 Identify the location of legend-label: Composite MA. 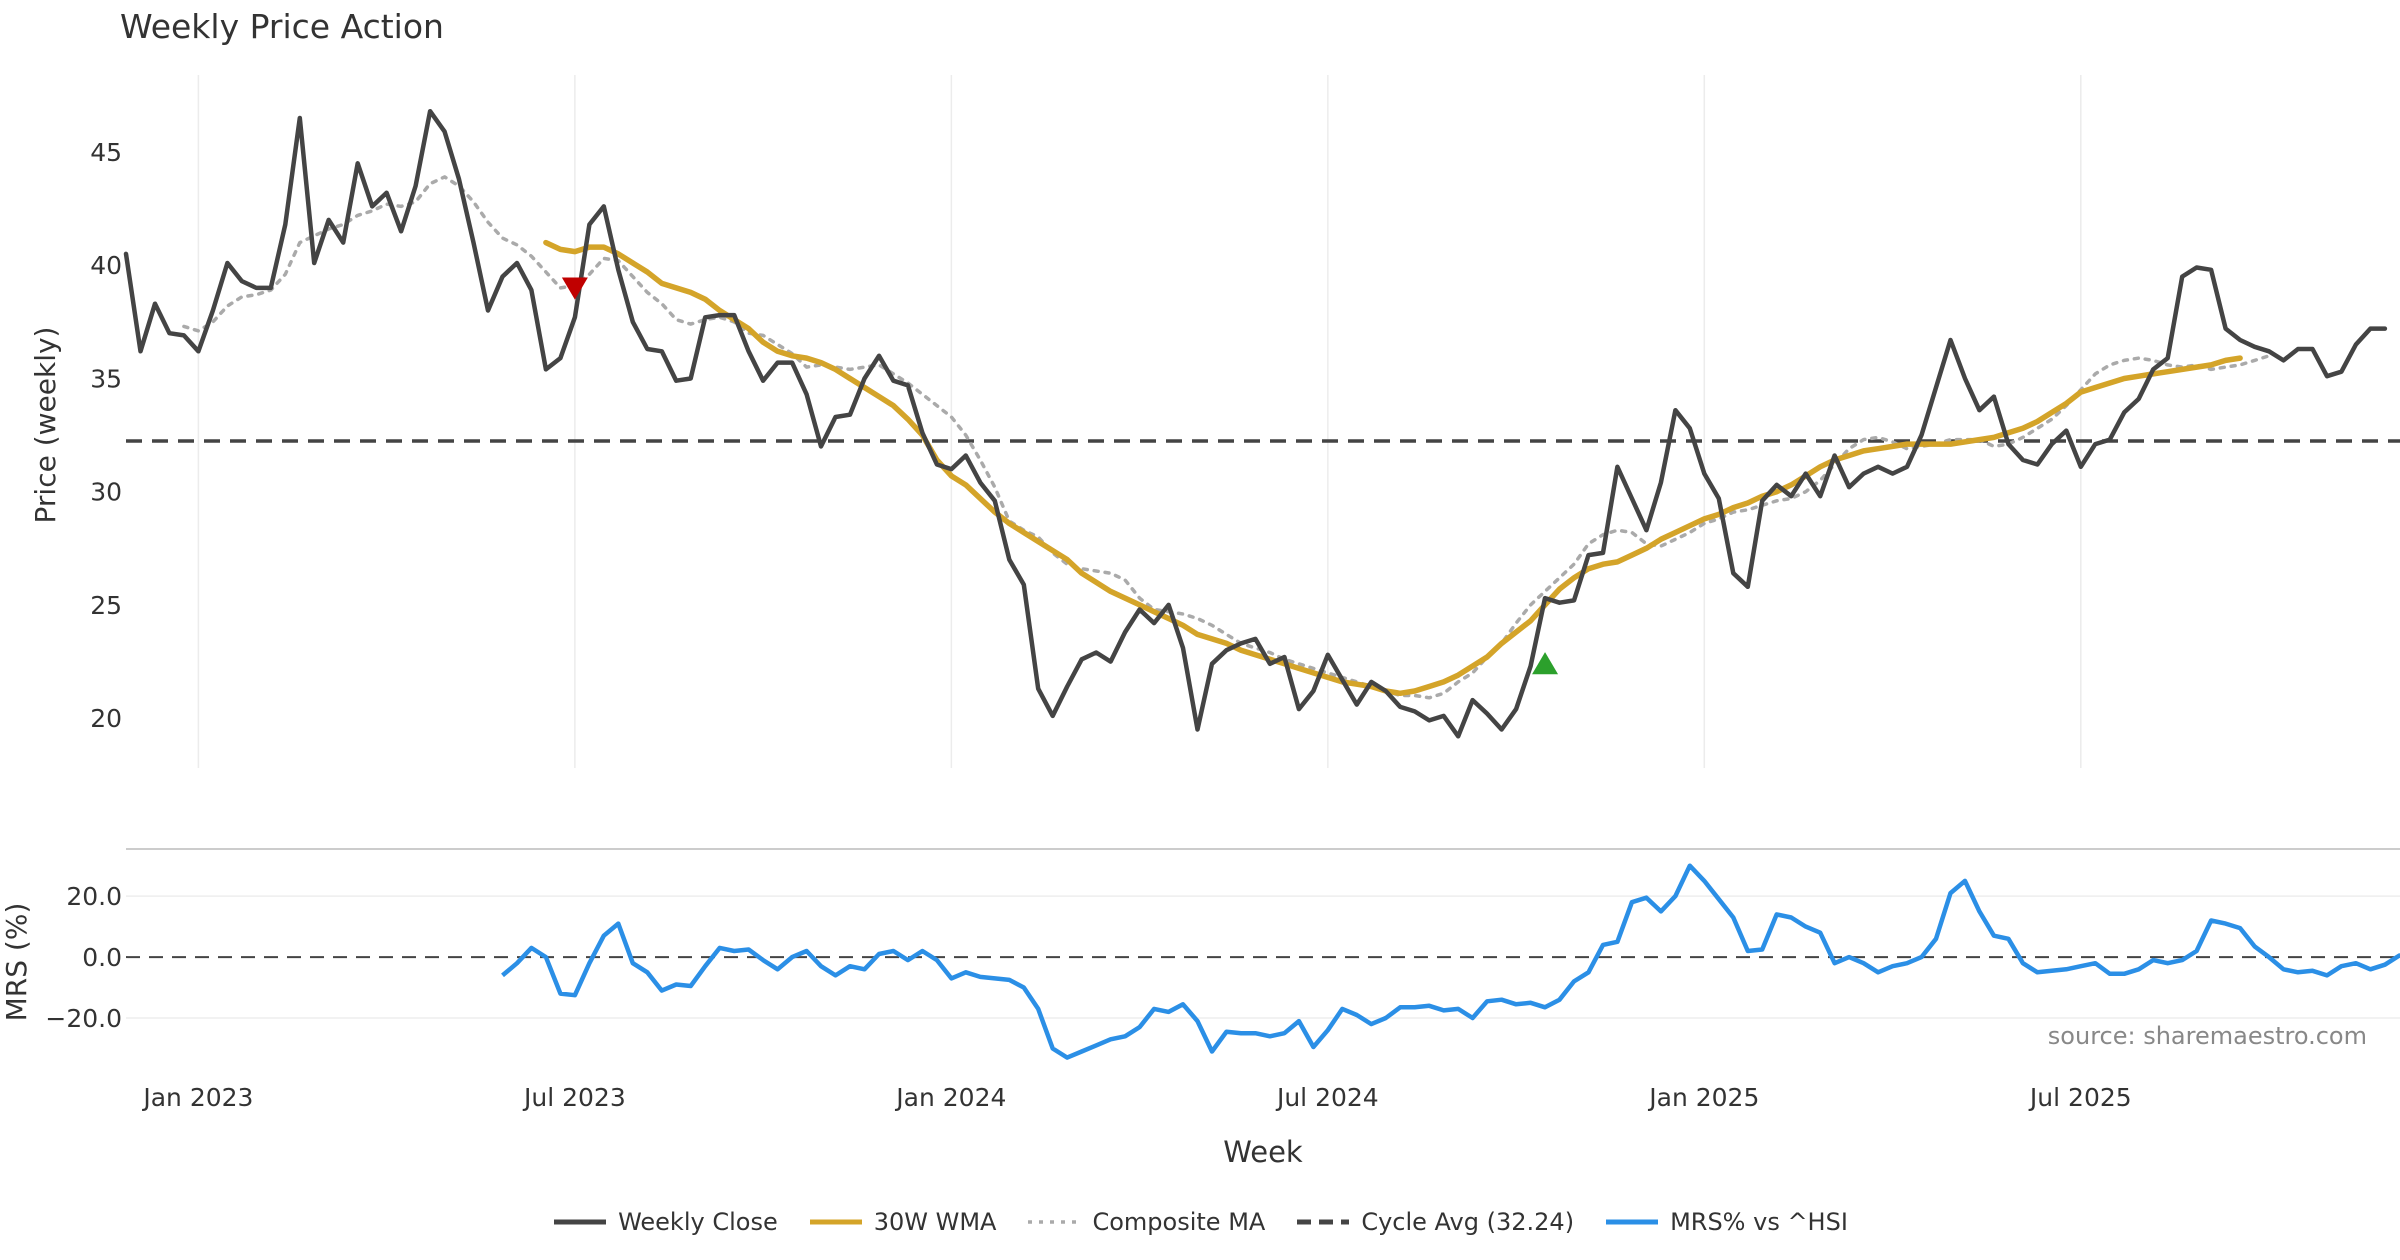
(1179, 1222).